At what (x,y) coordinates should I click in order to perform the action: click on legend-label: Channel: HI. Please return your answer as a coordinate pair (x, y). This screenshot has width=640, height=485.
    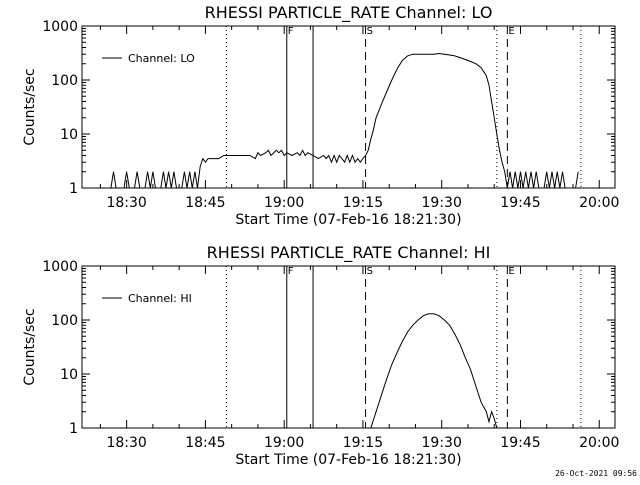
    Looking at the image, I should click on (160, 298).